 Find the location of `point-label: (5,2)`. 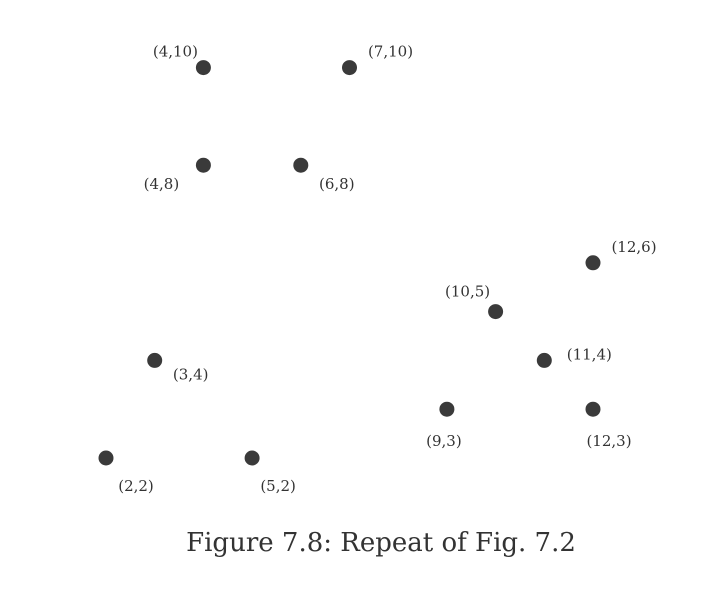

point-label: (5,2) is located at coordinates (278, 486).